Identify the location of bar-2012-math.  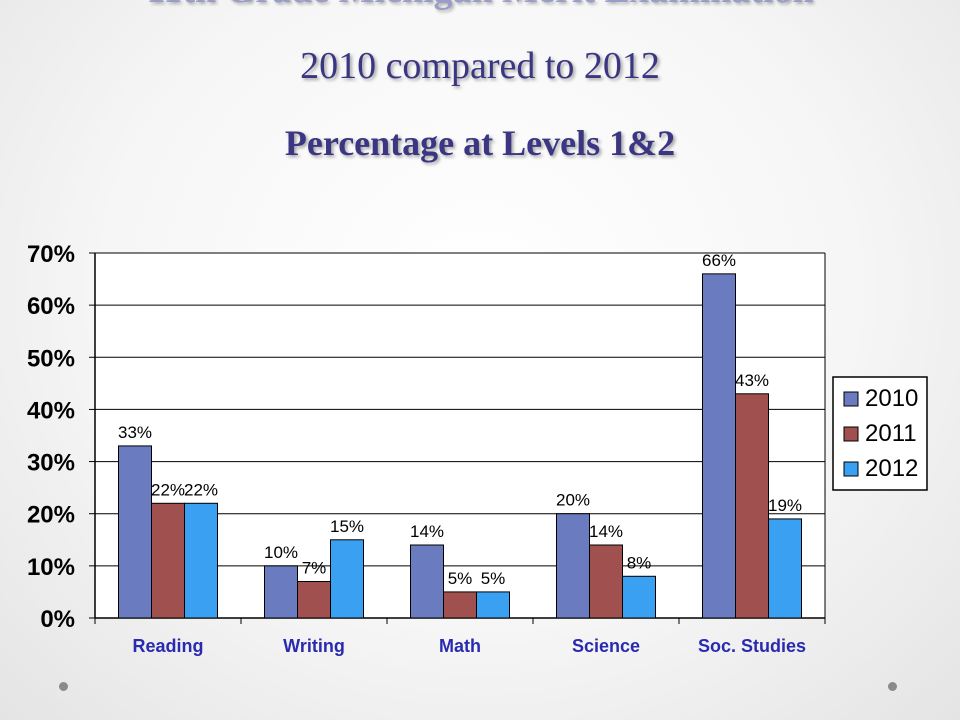
(493, 605).